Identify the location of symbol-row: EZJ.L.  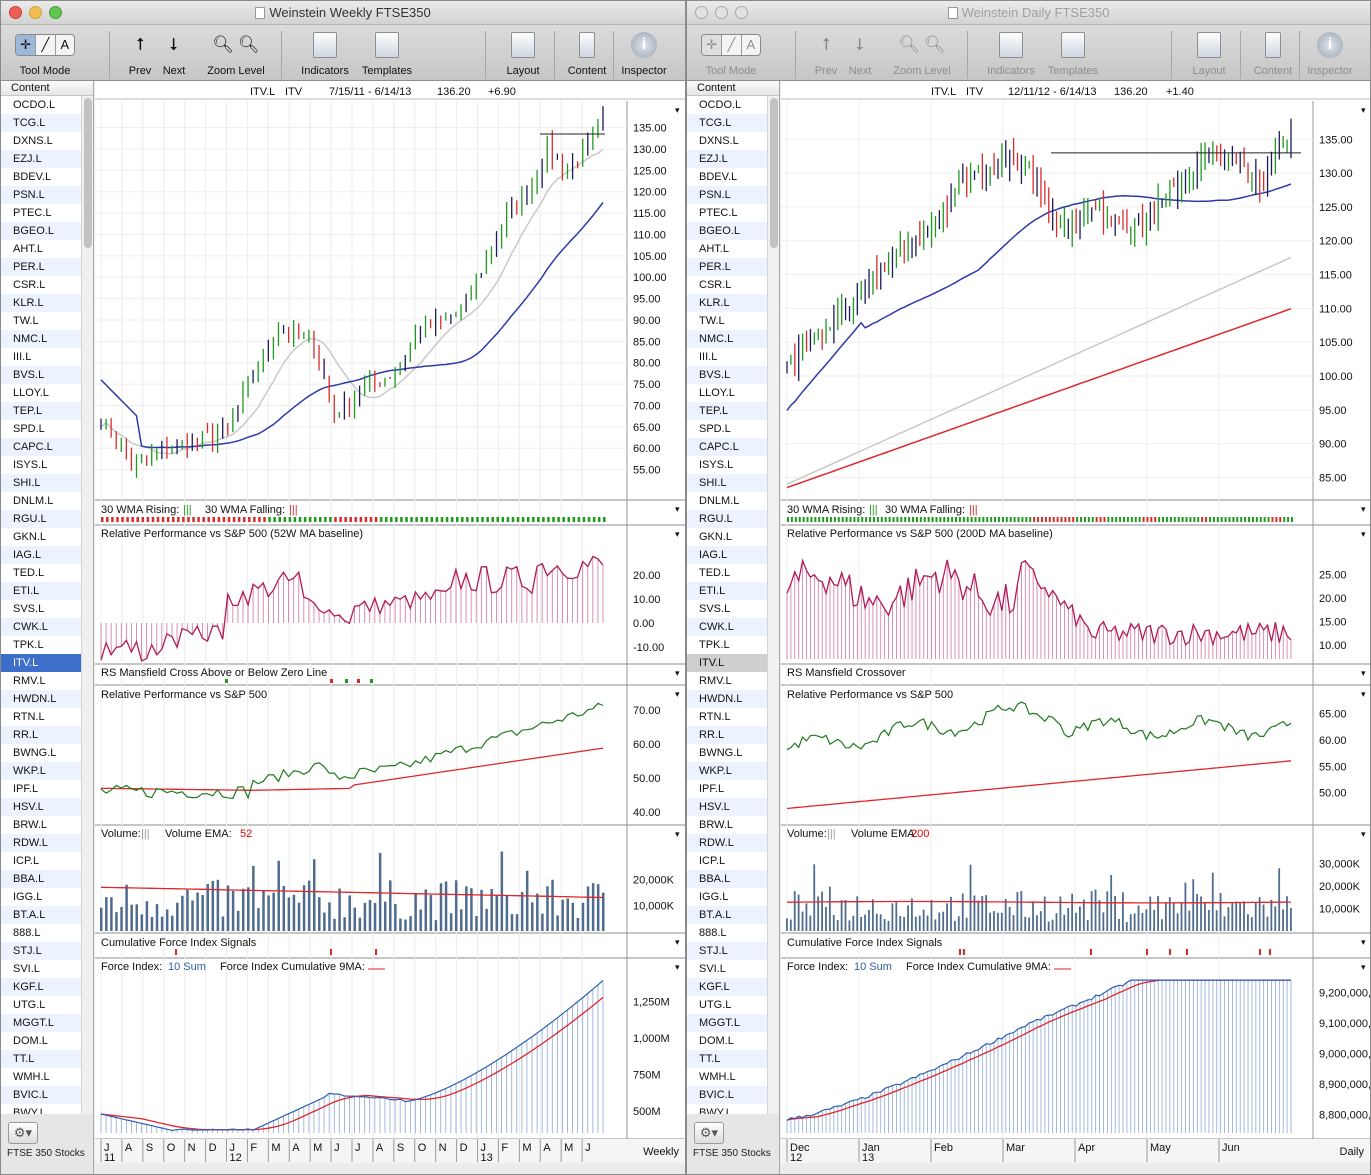
(41, 159).